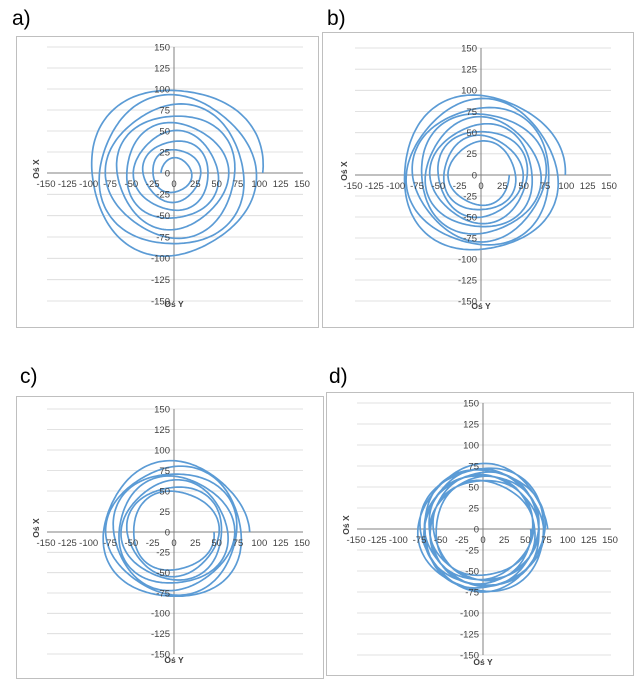  What do you see at coordinates (29, 376) in the screenshot?
I see `panel-label-c: c)` at bounding box center [29, 376].